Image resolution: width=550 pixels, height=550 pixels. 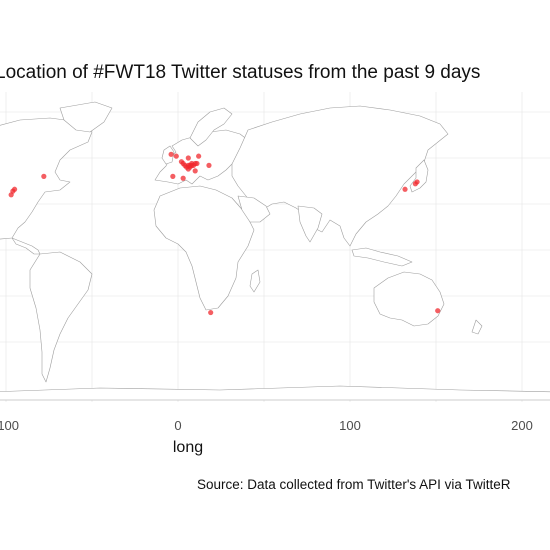 I want to click on land-new-zealand, so click(x=477, y=327).